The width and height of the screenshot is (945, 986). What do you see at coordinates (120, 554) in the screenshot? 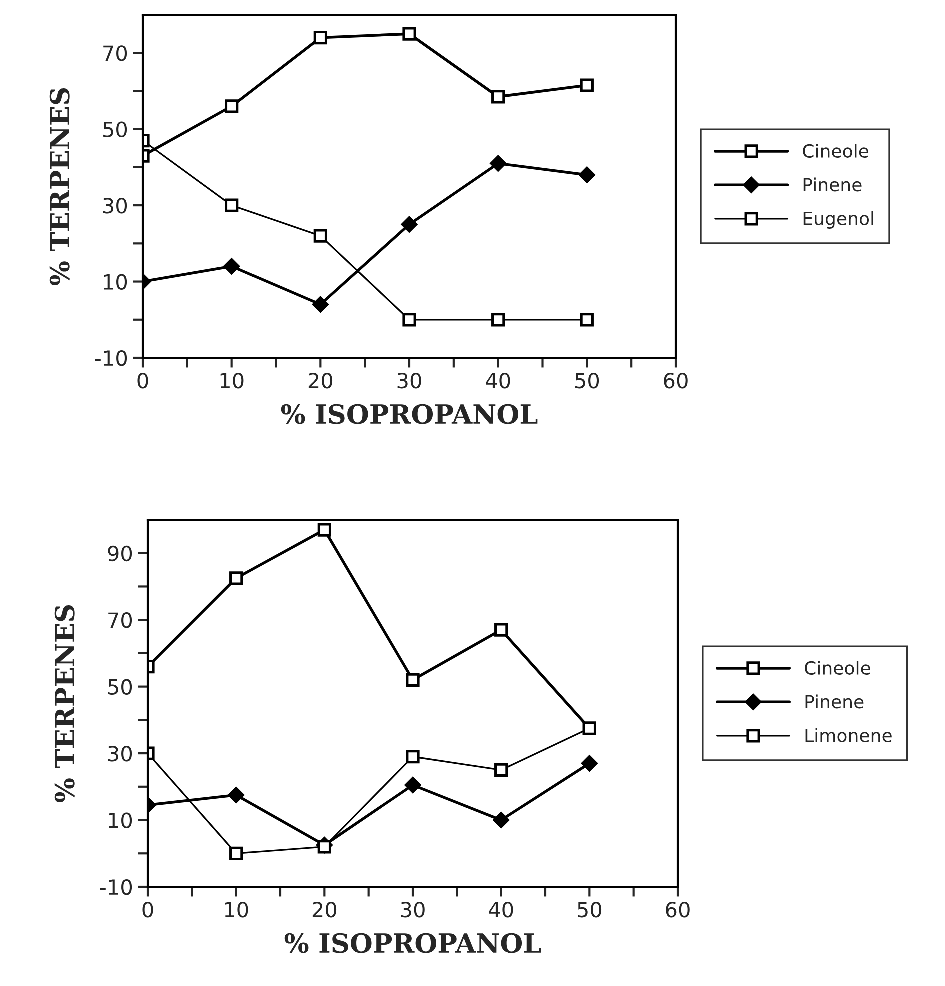
I see `y-tick-label: 90` at bounding box center [120, 554].